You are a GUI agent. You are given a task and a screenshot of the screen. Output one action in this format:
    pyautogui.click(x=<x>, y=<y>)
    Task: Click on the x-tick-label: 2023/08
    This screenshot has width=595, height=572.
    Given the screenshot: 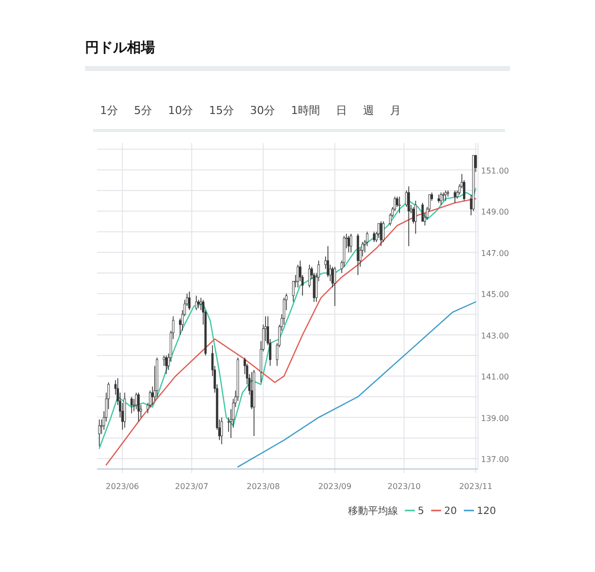 What is the action you would take?
    pyautogui.click(x=263, y=486)
    